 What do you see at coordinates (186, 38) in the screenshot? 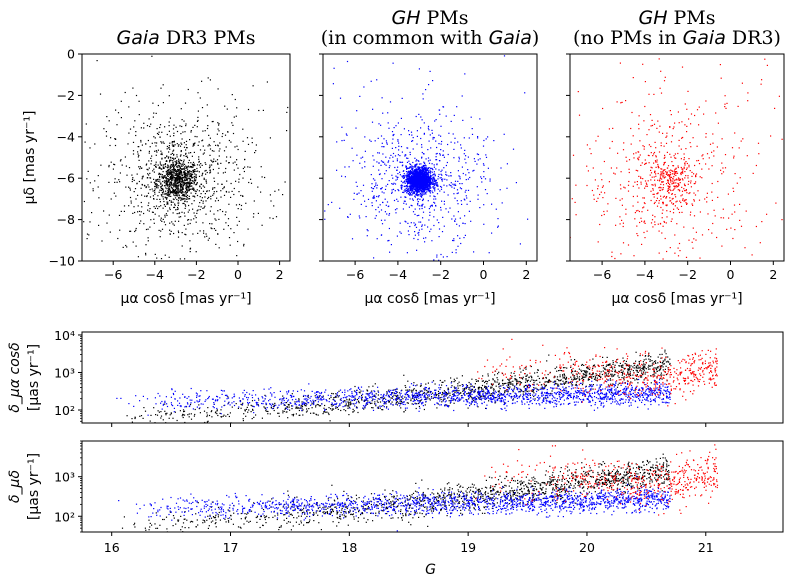
I see `panel-title: Gaia DR3 PMs` at bounding box center [186, 38].